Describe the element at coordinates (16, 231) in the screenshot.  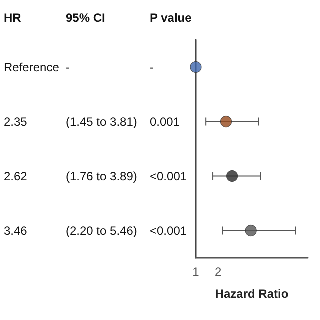
I see `text: 3.46` at that location.